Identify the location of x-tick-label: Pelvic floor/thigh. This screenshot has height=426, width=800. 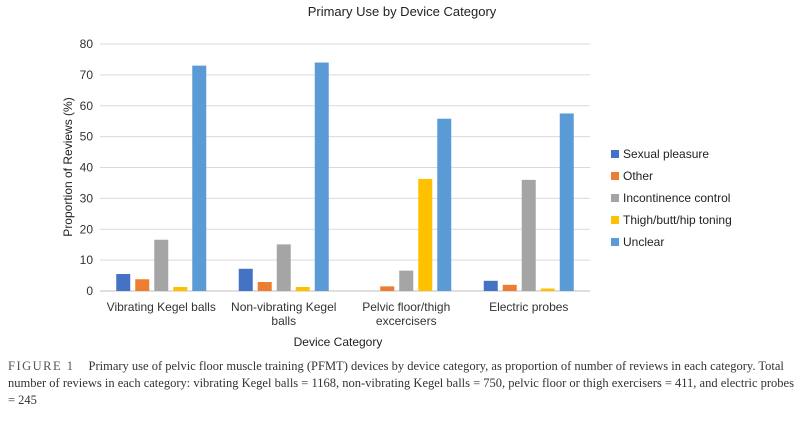
(406, 307).